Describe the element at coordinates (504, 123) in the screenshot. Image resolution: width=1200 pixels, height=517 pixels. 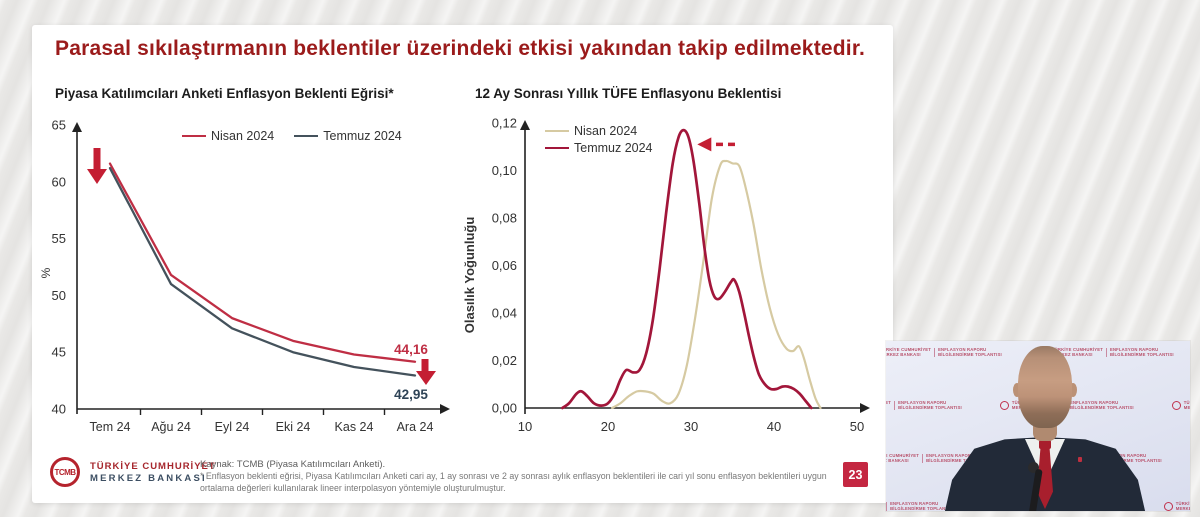
I see `y-tick-label: 0,12` at that location.